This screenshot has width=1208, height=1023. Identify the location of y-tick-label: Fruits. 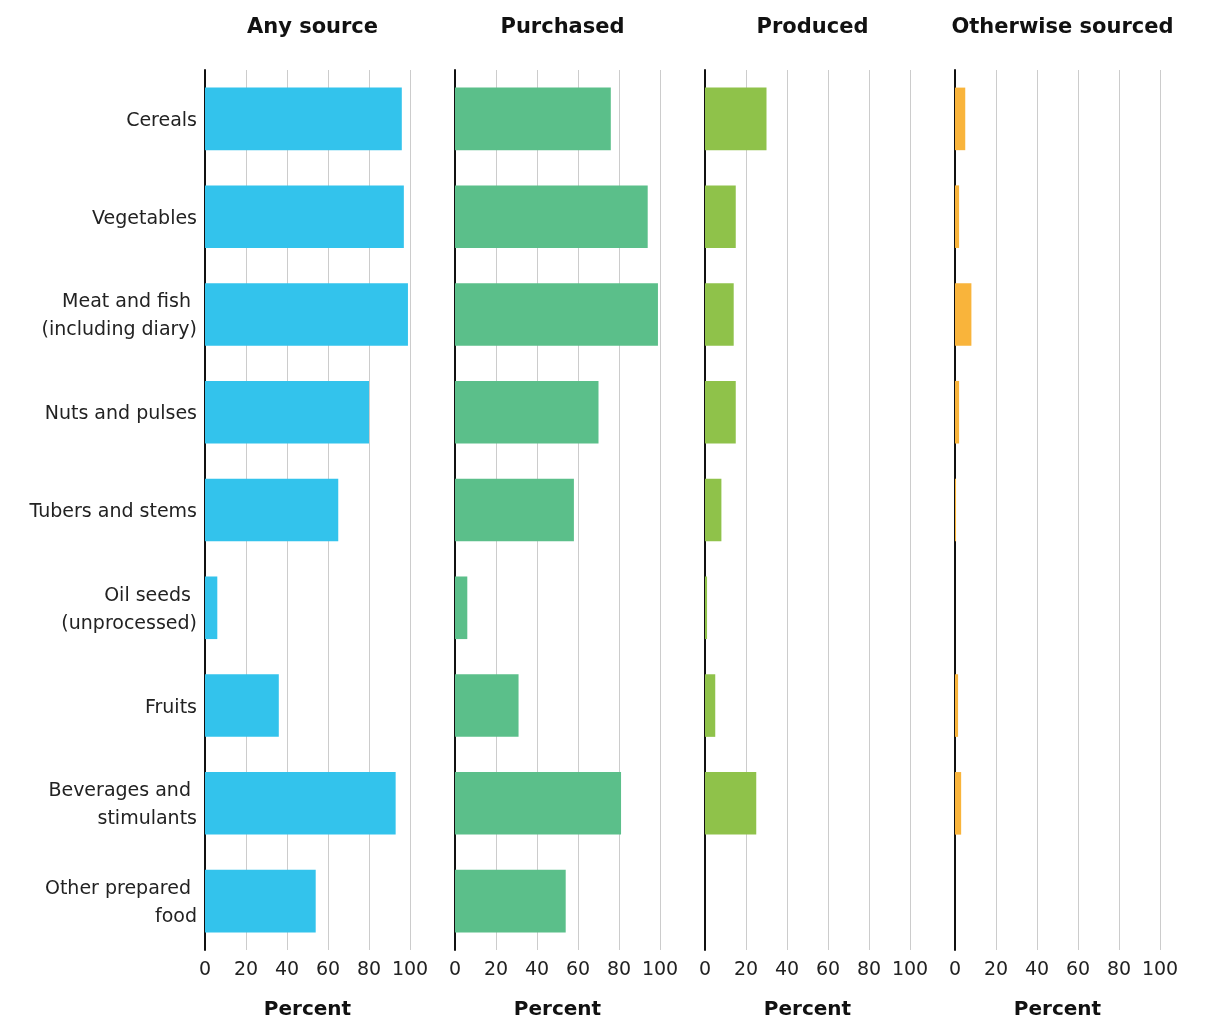
(170, 705).